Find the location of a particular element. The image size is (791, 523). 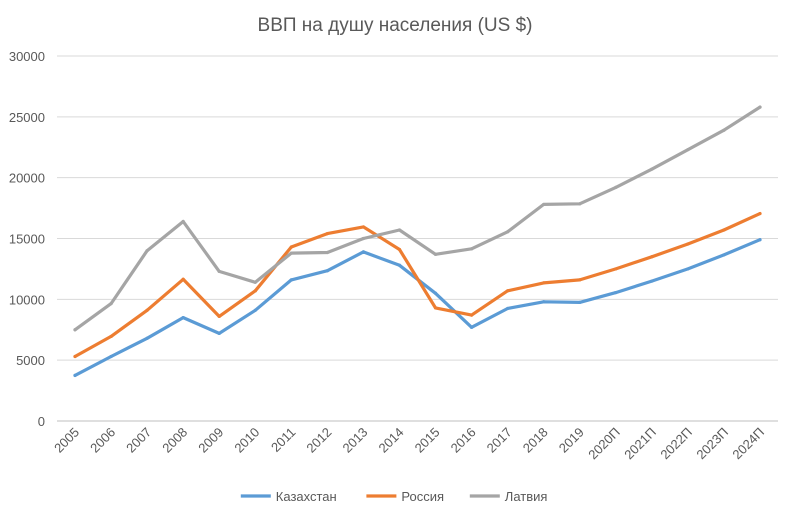

x-tick-label: 2015 is located at coordinates (427, 440).